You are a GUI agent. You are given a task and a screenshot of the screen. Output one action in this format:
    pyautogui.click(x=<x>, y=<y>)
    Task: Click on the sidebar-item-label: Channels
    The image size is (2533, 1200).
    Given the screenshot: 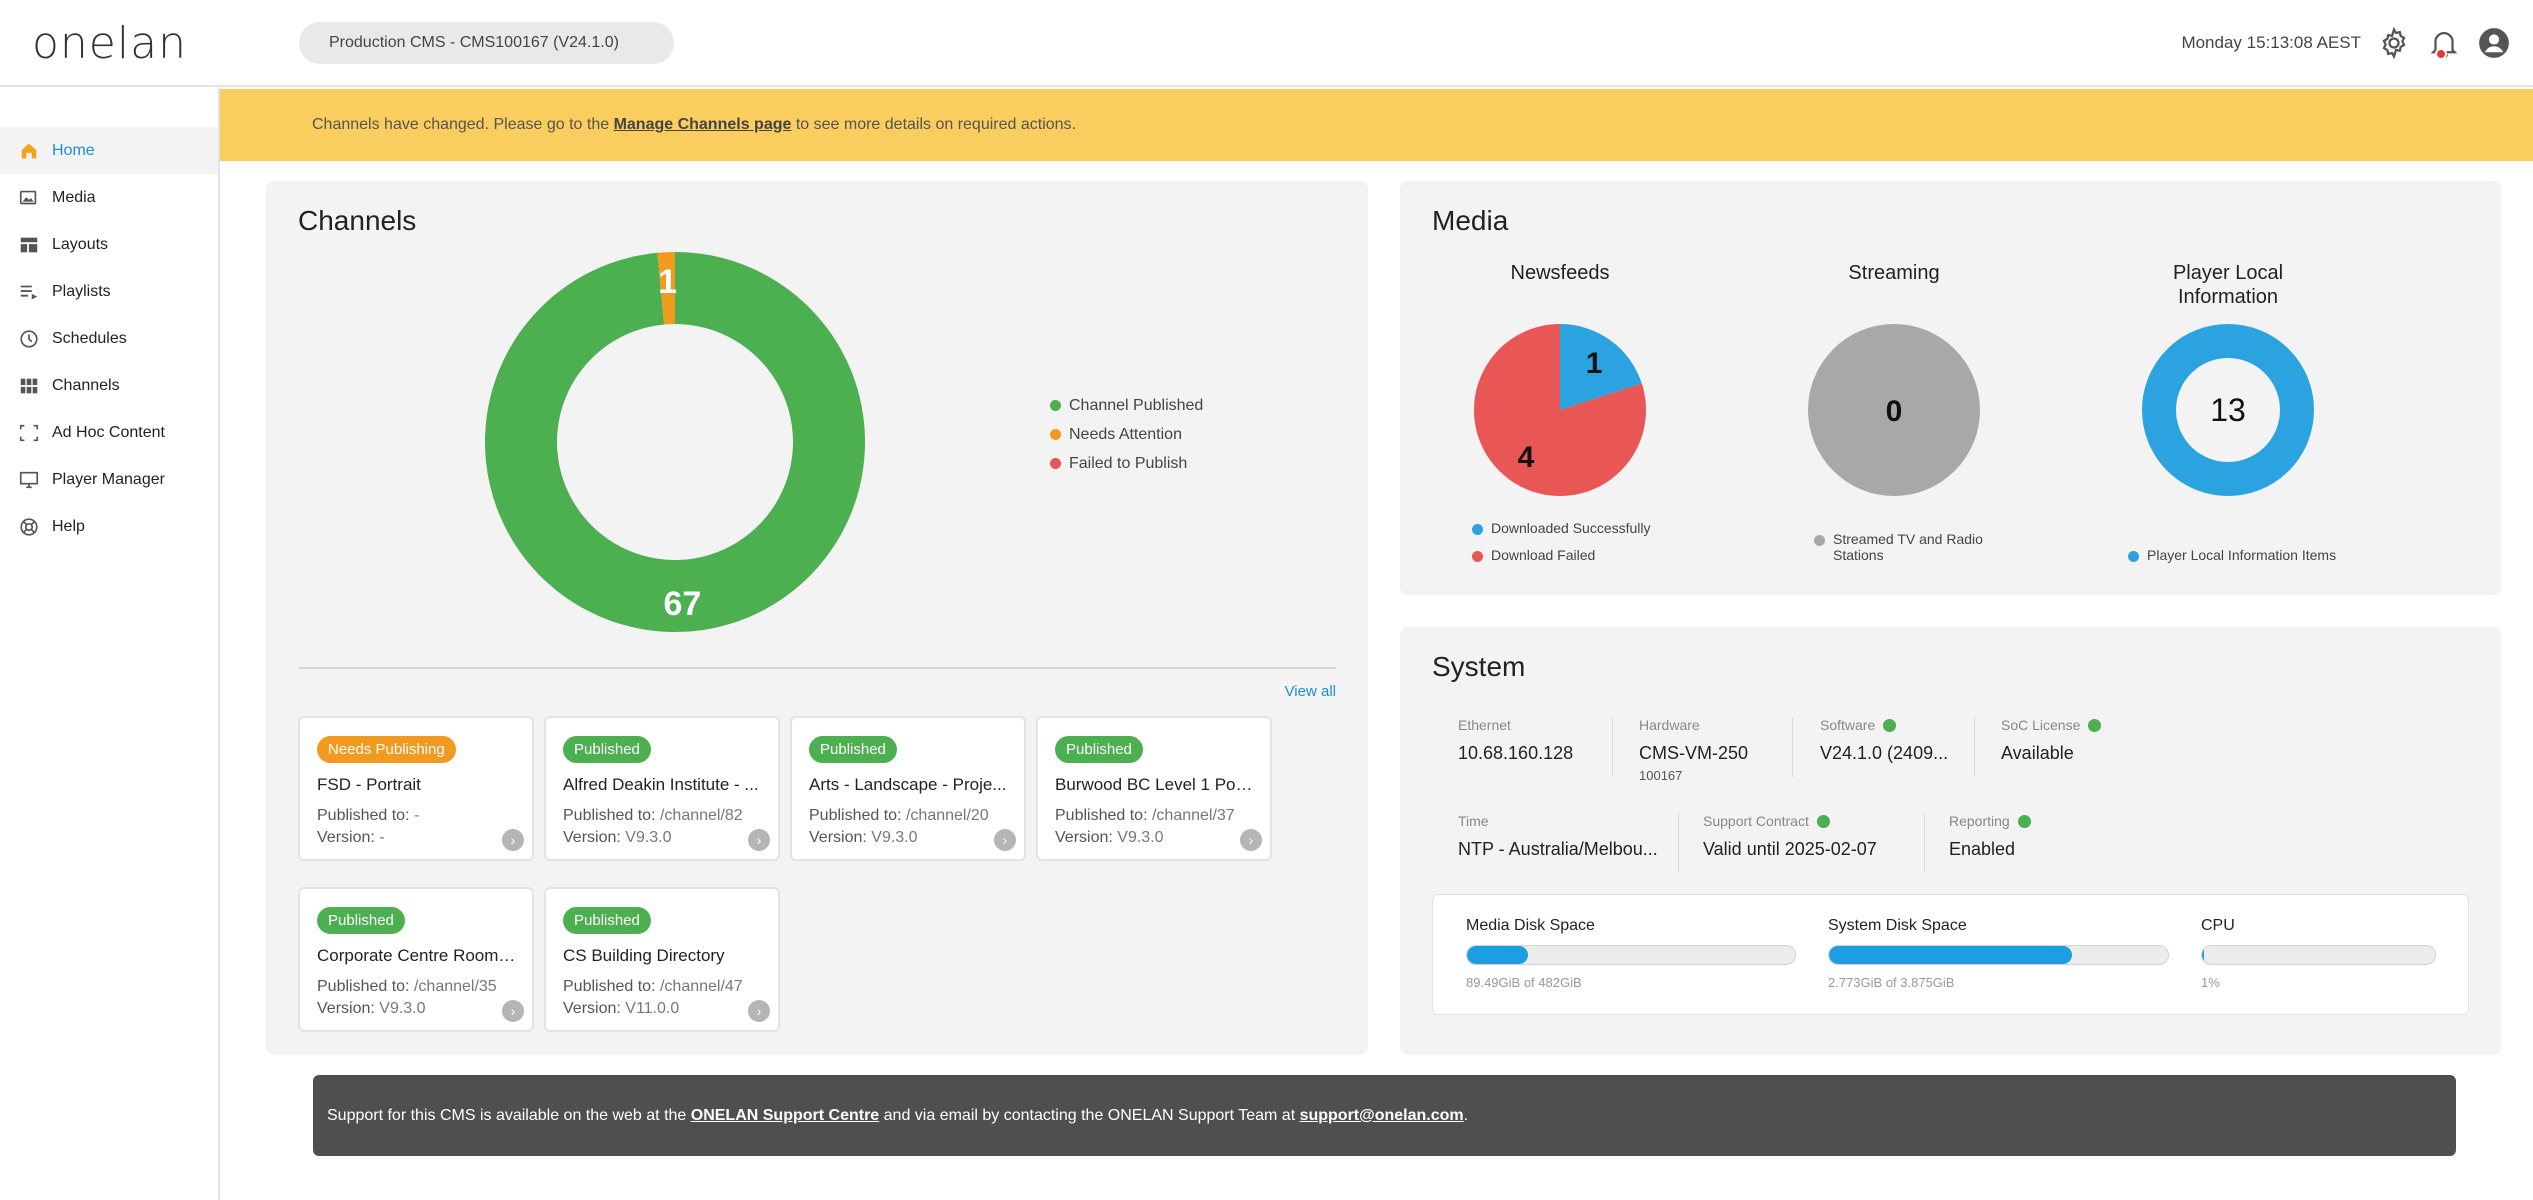 What is the action you would take?
    pyautogui.click(x=86, y=385)
    